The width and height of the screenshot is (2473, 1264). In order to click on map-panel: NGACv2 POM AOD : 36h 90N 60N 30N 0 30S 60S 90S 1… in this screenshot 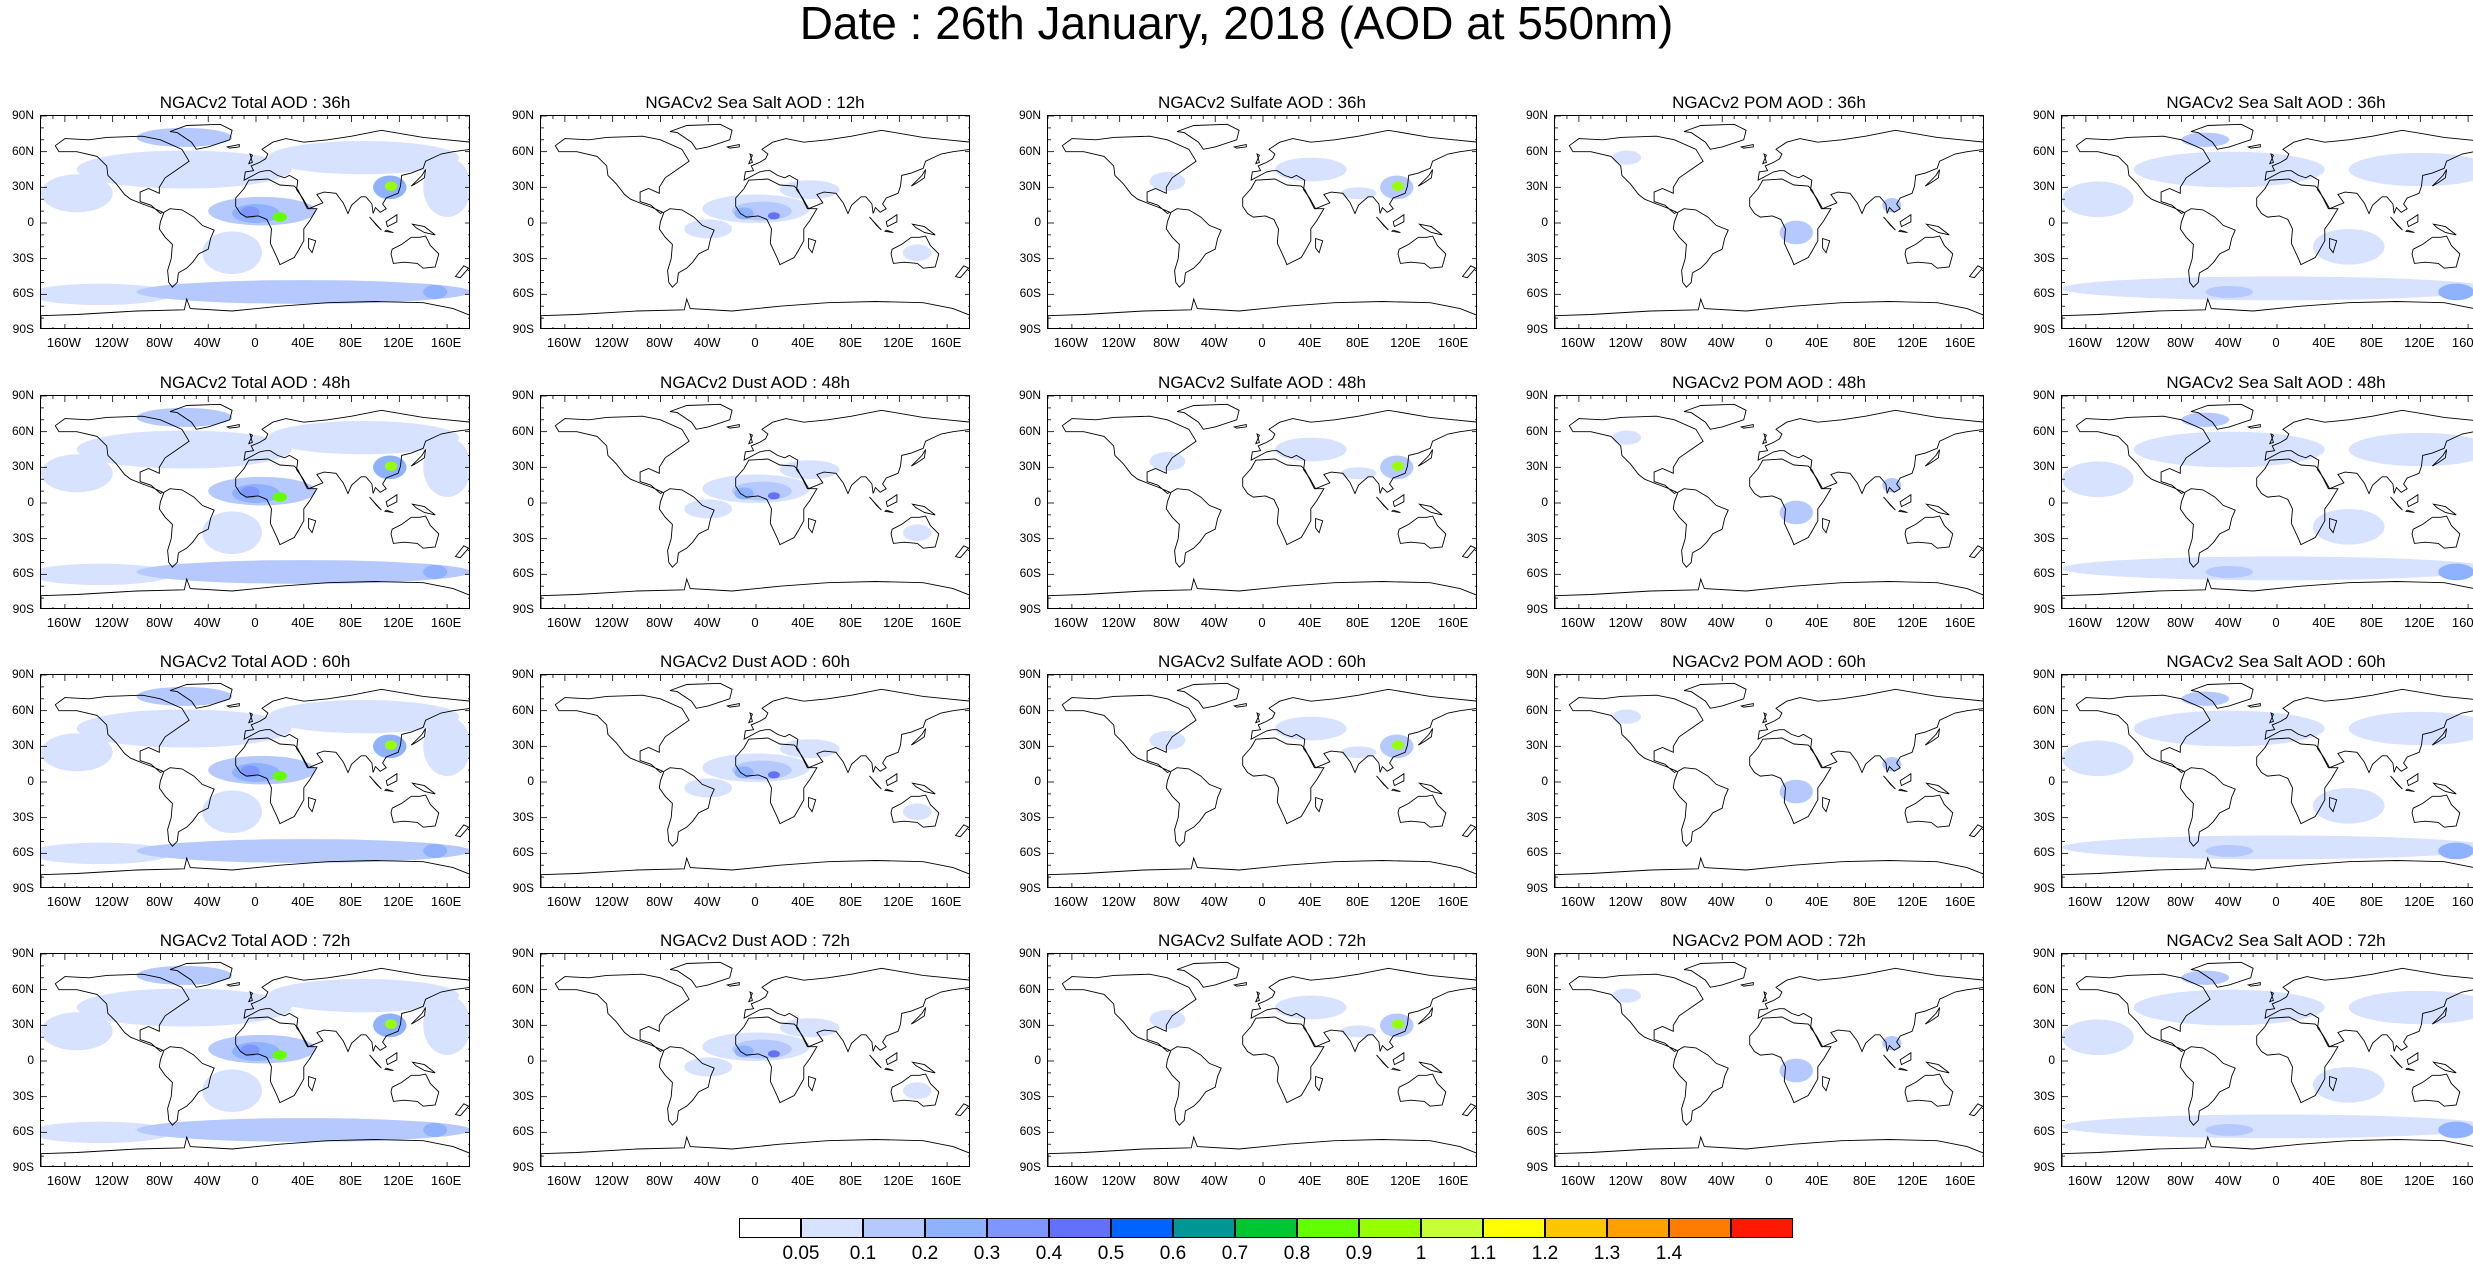, I will do `click(1749, 221)`.